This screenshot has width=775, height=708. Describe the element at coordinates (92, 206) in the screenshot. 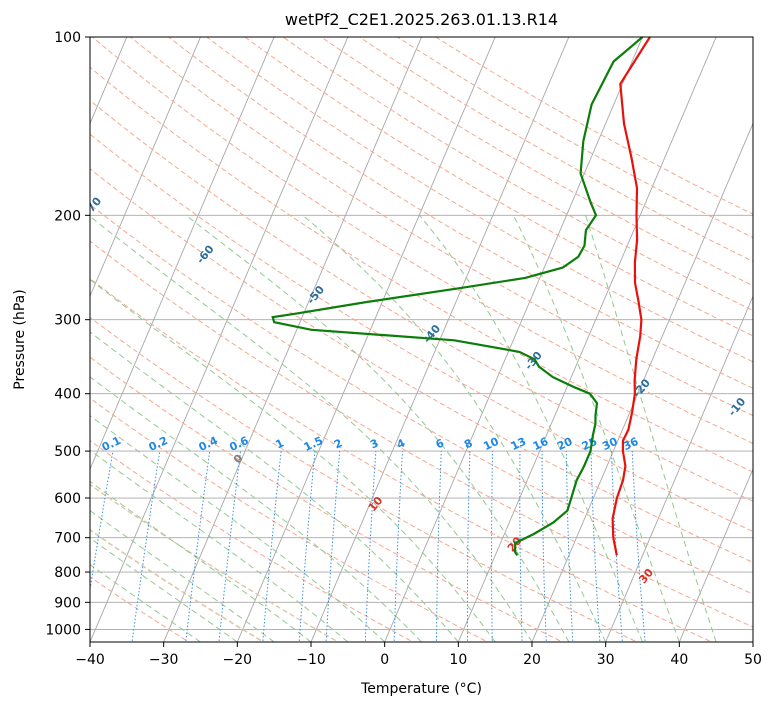

I see `dry-adiabat-label: -70` at that location.